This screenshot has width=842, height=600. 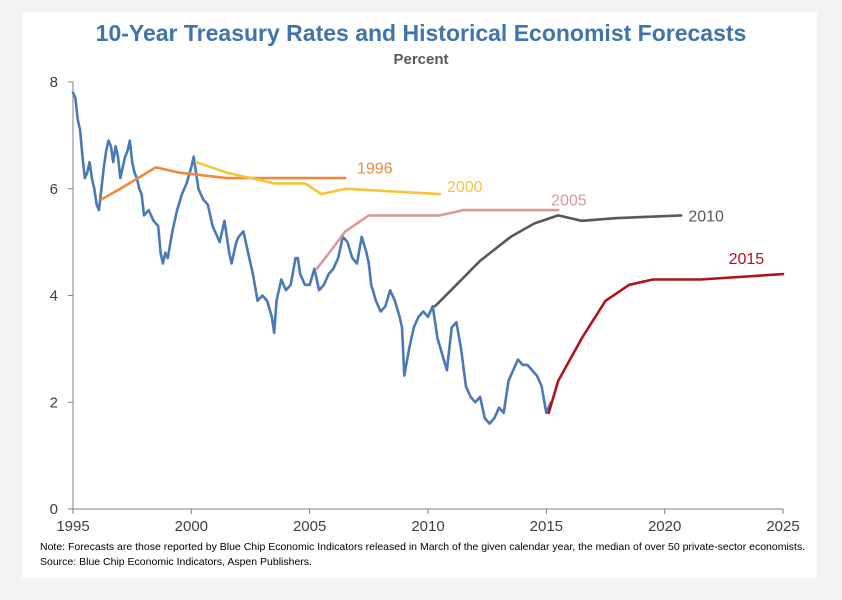 I want to click on x-tick-label: 2005, so click(x=309, y=526).